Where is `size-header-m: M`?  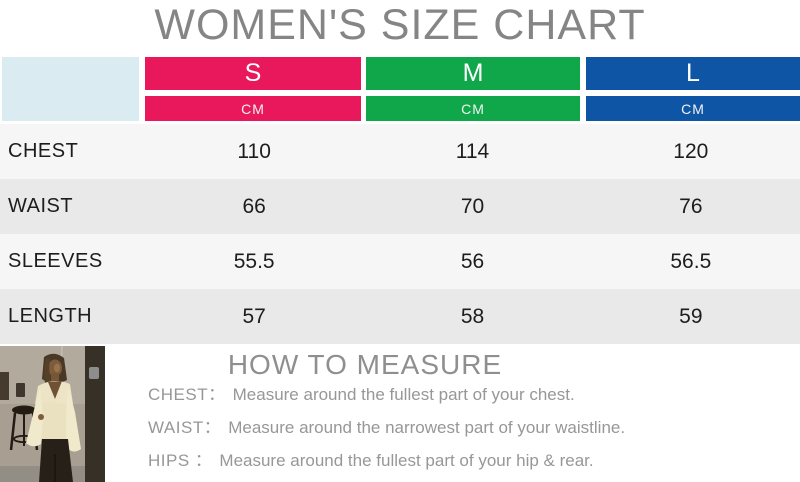 size-header-m: M is located at coordinates (473, 73).